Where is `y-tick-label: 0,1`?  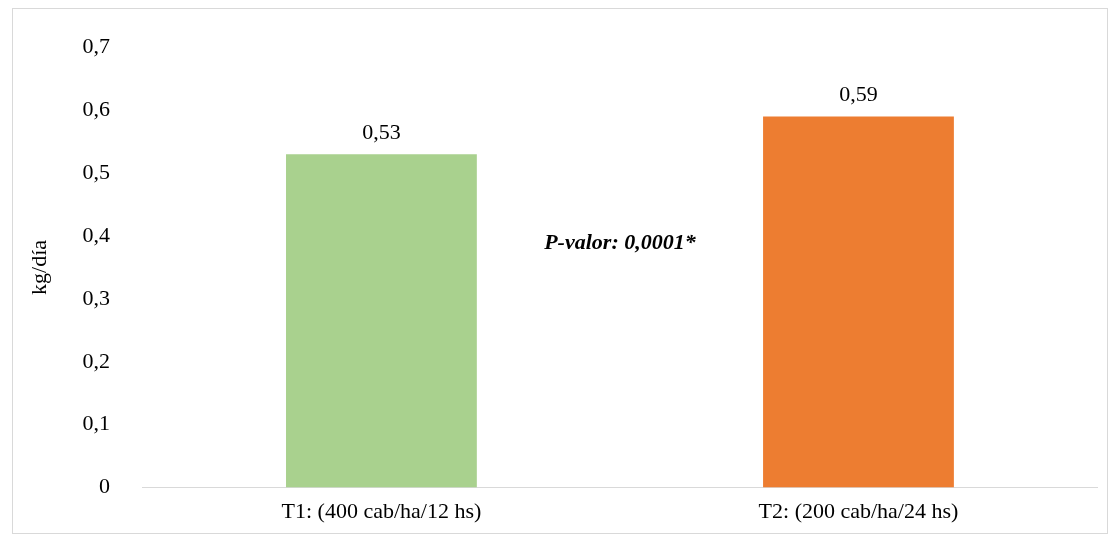
y-tick-label: 0,1 is located at coordinates (96, 423).